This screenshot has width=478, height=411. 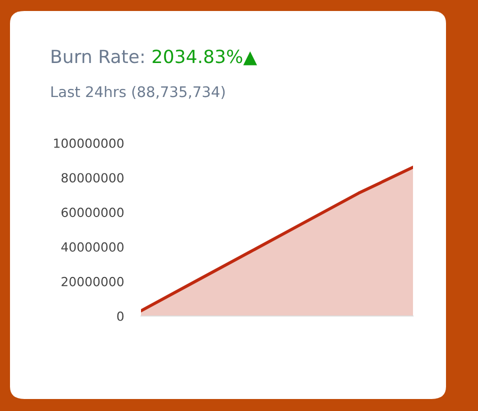 I want to click on chart-subtitle: Last 24hrs (88,735,734), so click(x=138, y=92).